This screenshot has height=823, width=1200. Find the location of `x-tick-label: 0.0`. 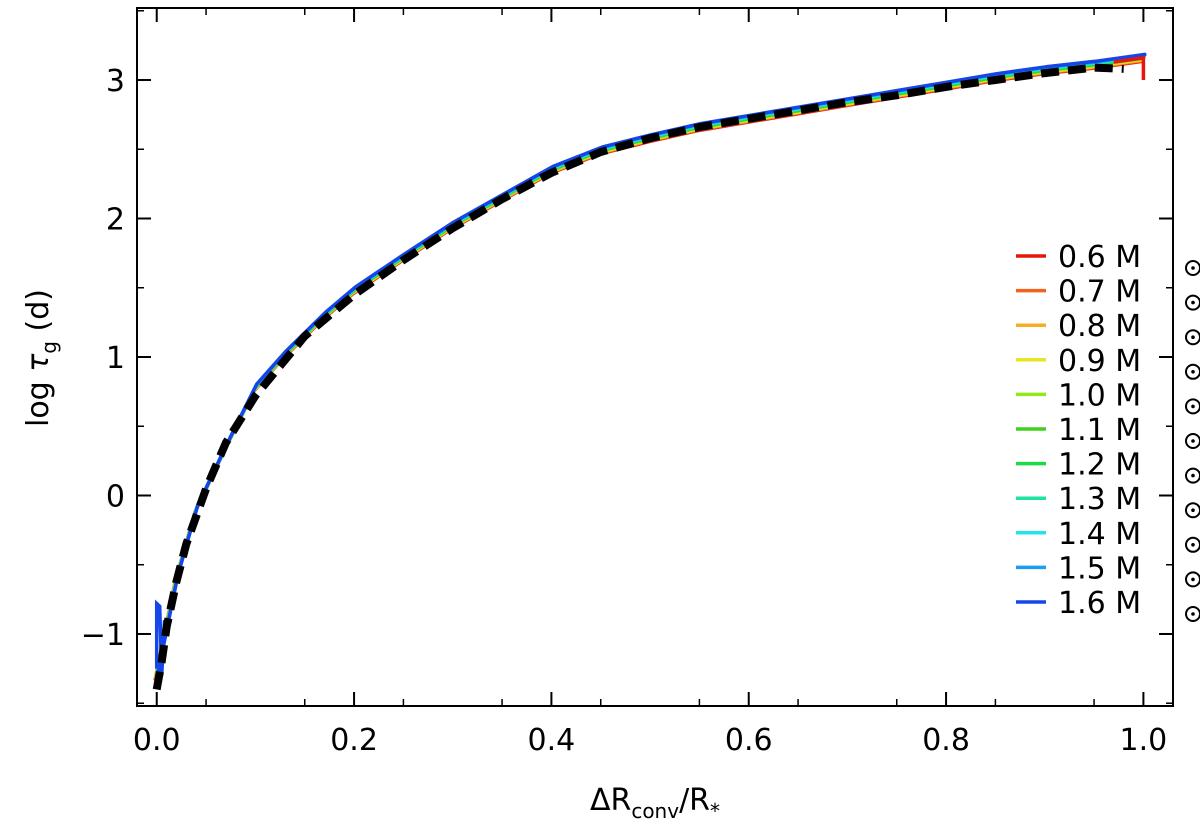

x-tick-label: 0.0 is located at coordinates (157, 740).